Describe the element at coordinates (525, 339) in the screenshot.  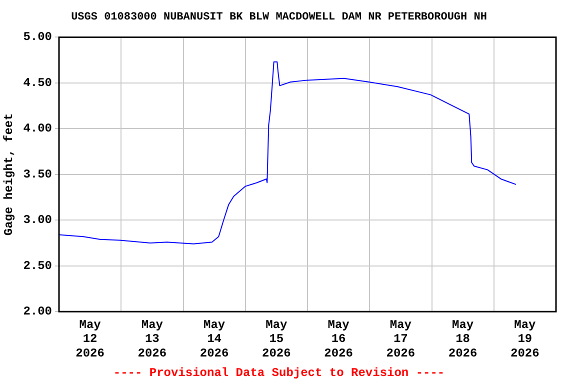
I see `x-tick-label: May 19 2026` at that location.